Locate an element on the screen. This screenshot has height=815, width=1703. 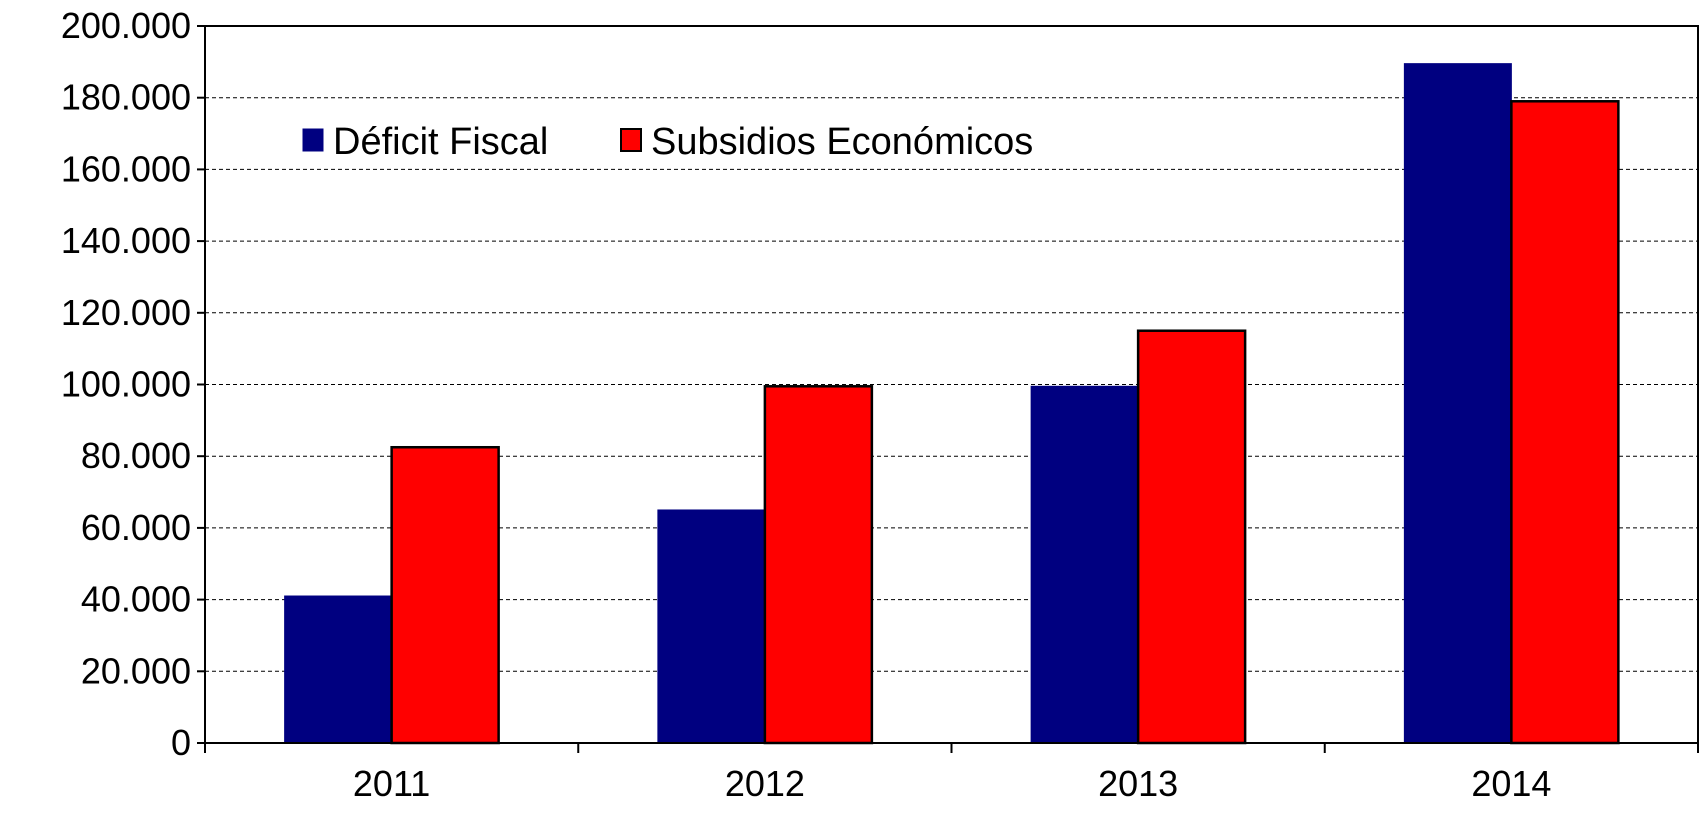
y-tick-label: 40.000 is located at coordinates (136, 599).